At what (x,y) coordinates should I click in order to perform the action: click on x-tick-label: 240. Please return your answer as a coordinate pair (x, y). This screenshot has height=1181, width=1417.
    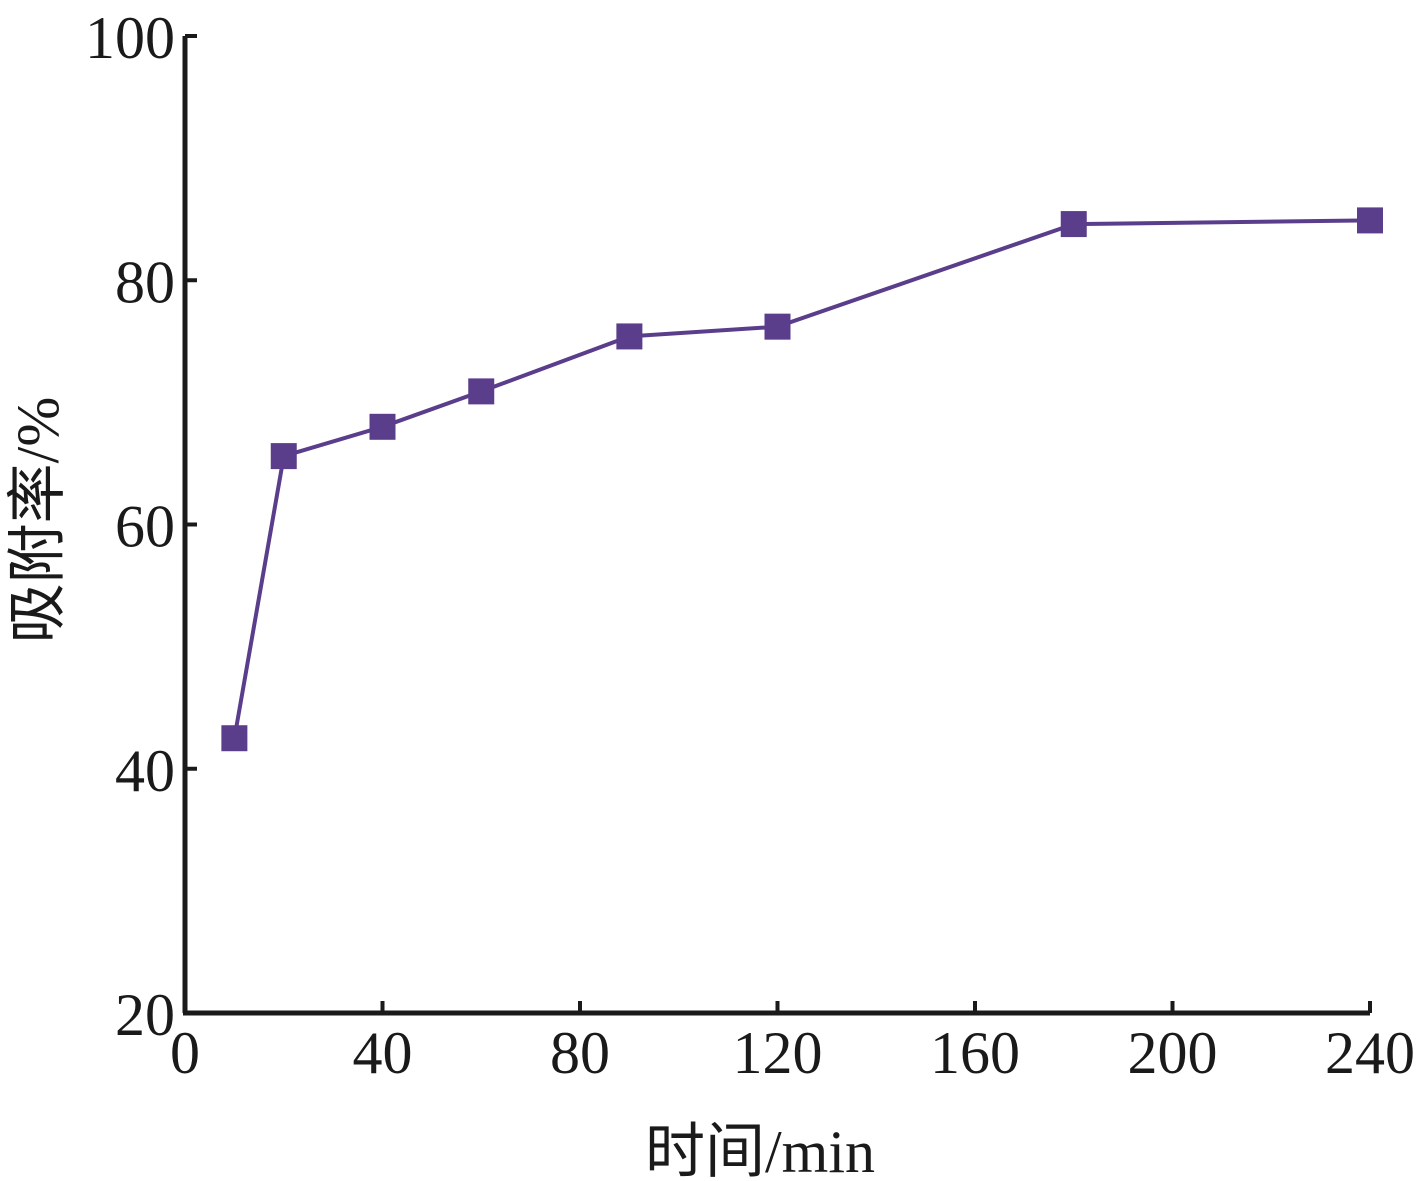
    Looking at the image, I should click on (1370, 1053).